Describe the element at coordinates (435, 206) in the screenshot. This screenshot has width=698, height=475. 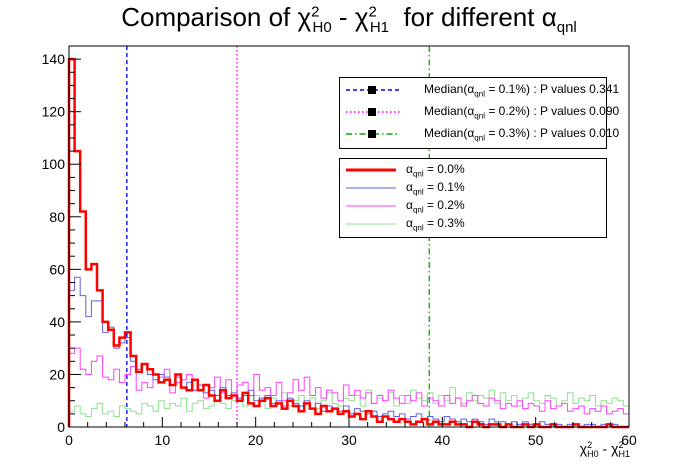
I see `series-legend-text-3: αqnl = 0.2%` at that location.